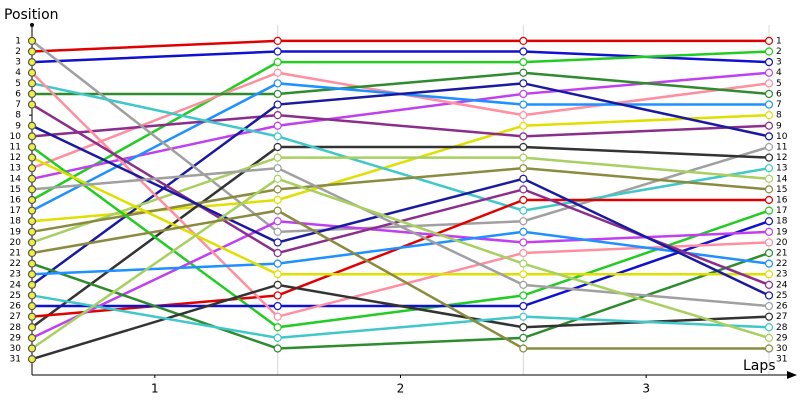 Image resolution: width=800 pixels, height=400 pixels. I want to click on y-tick-label-right: 6, so click(779, 94).